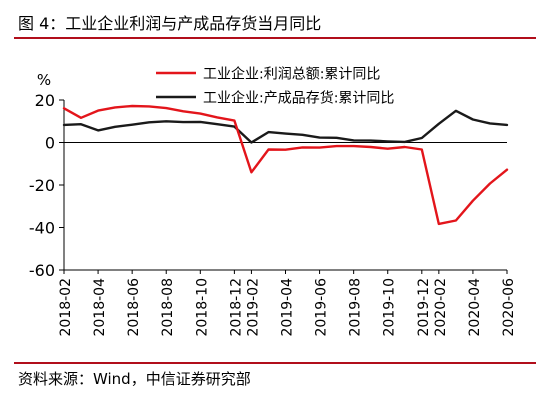 The height and width of the screenshot is (407, 550). I want to click on legend-label: 工业企业:产成品存货:累计同比, so click(298, 98).